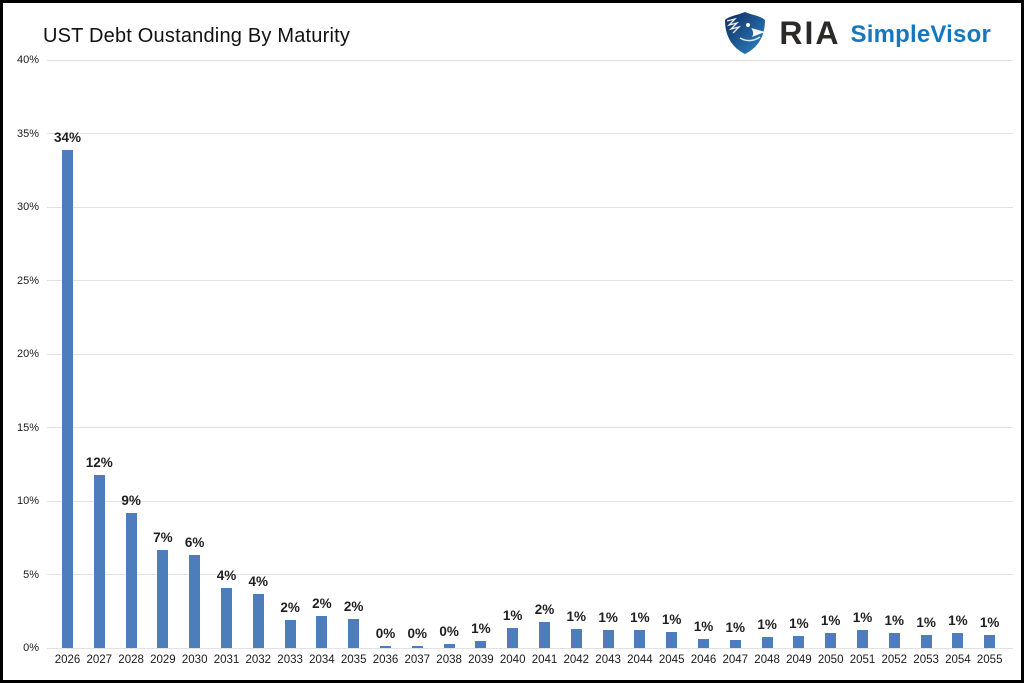 This screenshot has height=683, width=1024. What do you see at coordinates (194, 543) in the screenshot?
I see `bar-value-label: 6%` at bounding box center [194, 543].